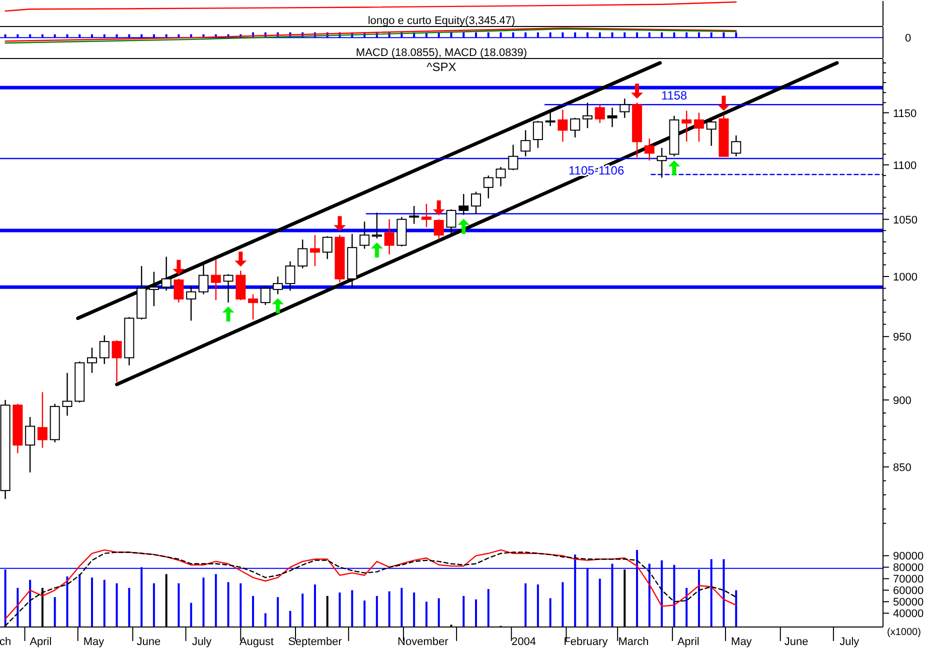 The height and width of the screenshot is (652, 930). Describe the element at coordinates (908, 614) in the screenshot. I see `y-tick-label: 40000` at that location.